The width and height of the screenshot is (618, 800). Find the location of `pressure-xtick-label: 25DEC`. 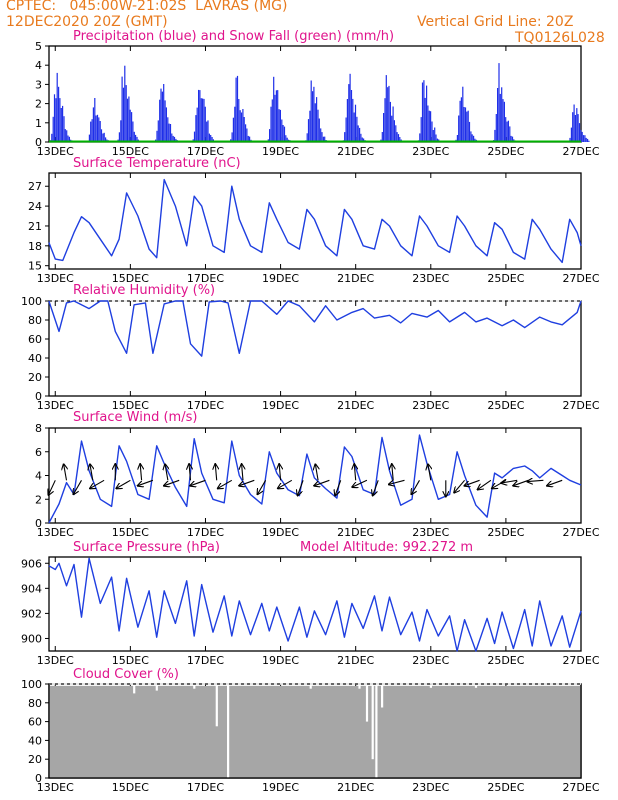

pressure-xtick-label: 25DEC is located at coordinates (505, 660).